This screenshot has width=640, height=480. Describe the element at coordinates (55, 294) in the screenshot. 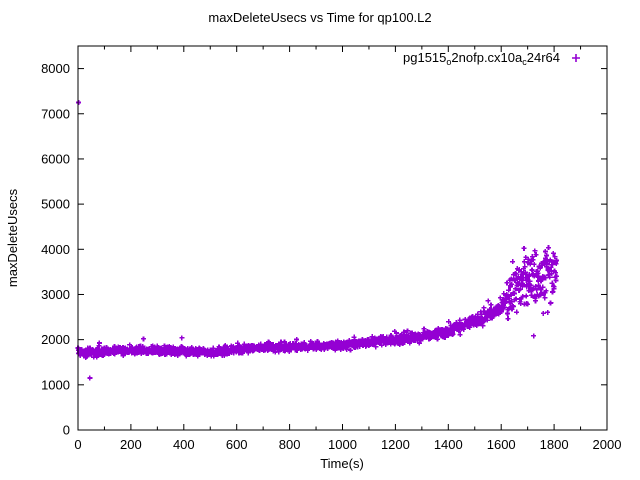

I see `y-tick-label: 3000` at that location.